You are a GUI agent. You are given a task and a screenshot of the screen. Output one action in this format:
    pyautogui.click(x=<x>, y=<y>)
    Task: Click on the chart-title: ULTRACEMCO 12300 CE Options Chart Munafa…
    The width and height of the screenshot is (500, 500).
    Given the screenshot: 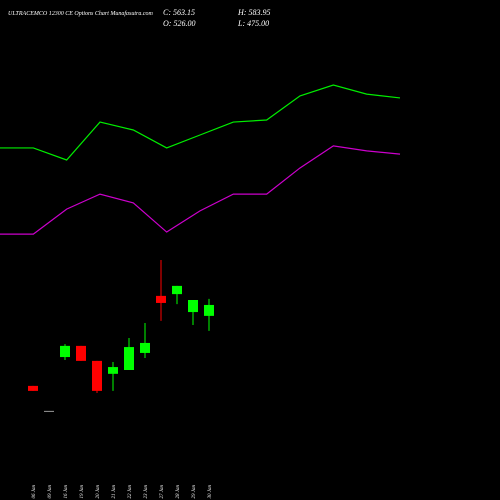 What is the action you would take?
    pyautogui.click(x=81, y=13)
    